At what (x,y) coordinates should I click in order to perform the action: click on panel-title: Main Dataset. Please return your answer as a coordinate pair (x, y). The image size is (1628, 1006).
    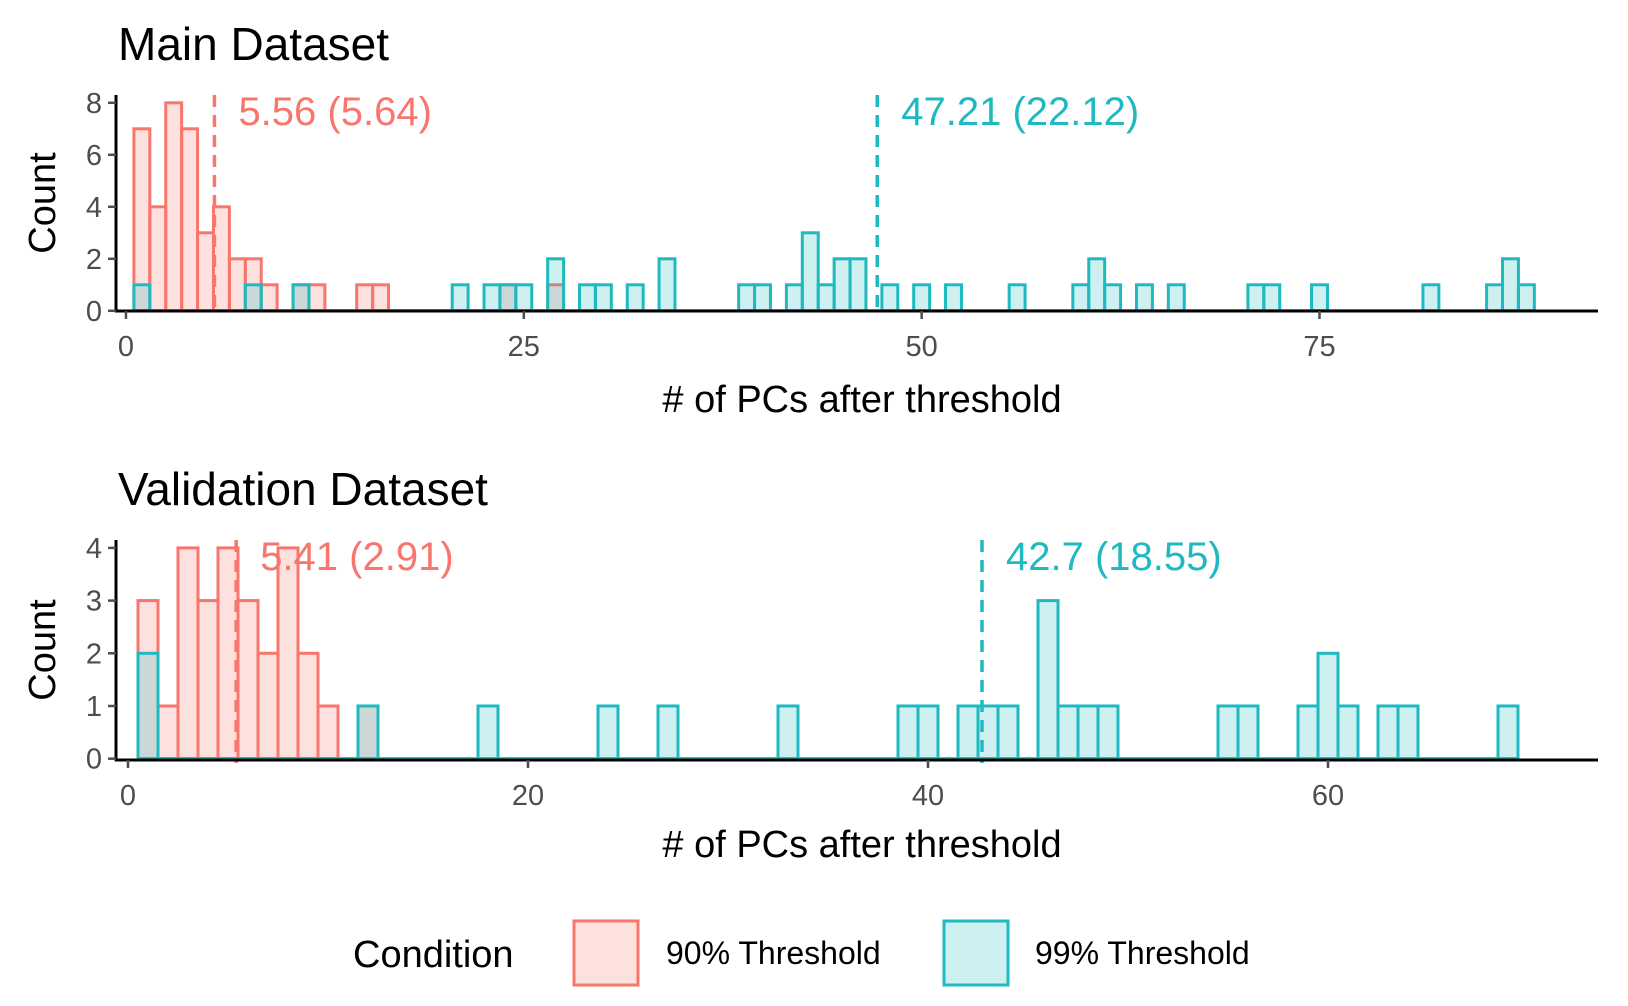
    Looking at the image, I should click on (253, 44).